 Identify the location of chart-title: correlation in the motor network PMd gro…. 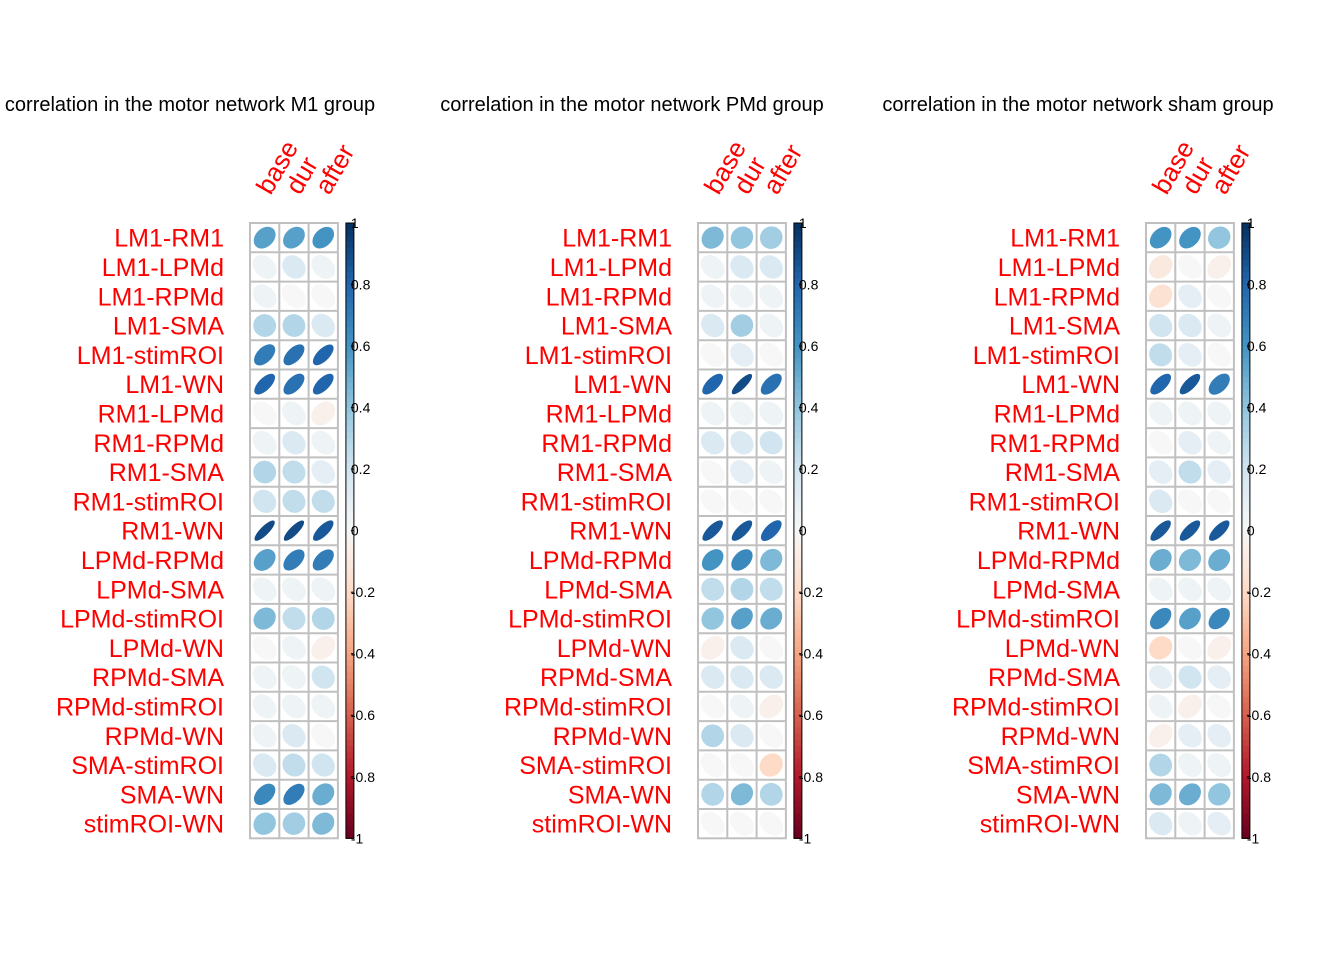
(632, 105).